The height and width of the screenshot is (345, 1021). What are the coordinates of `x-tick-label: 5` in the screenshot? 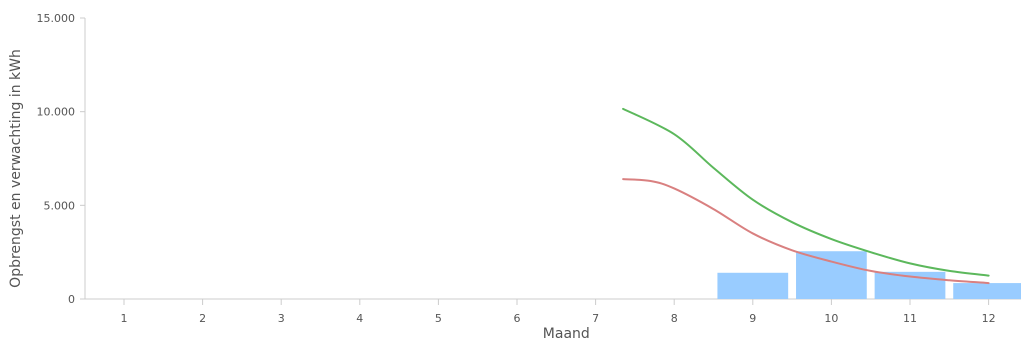 It's located at (438, 318).